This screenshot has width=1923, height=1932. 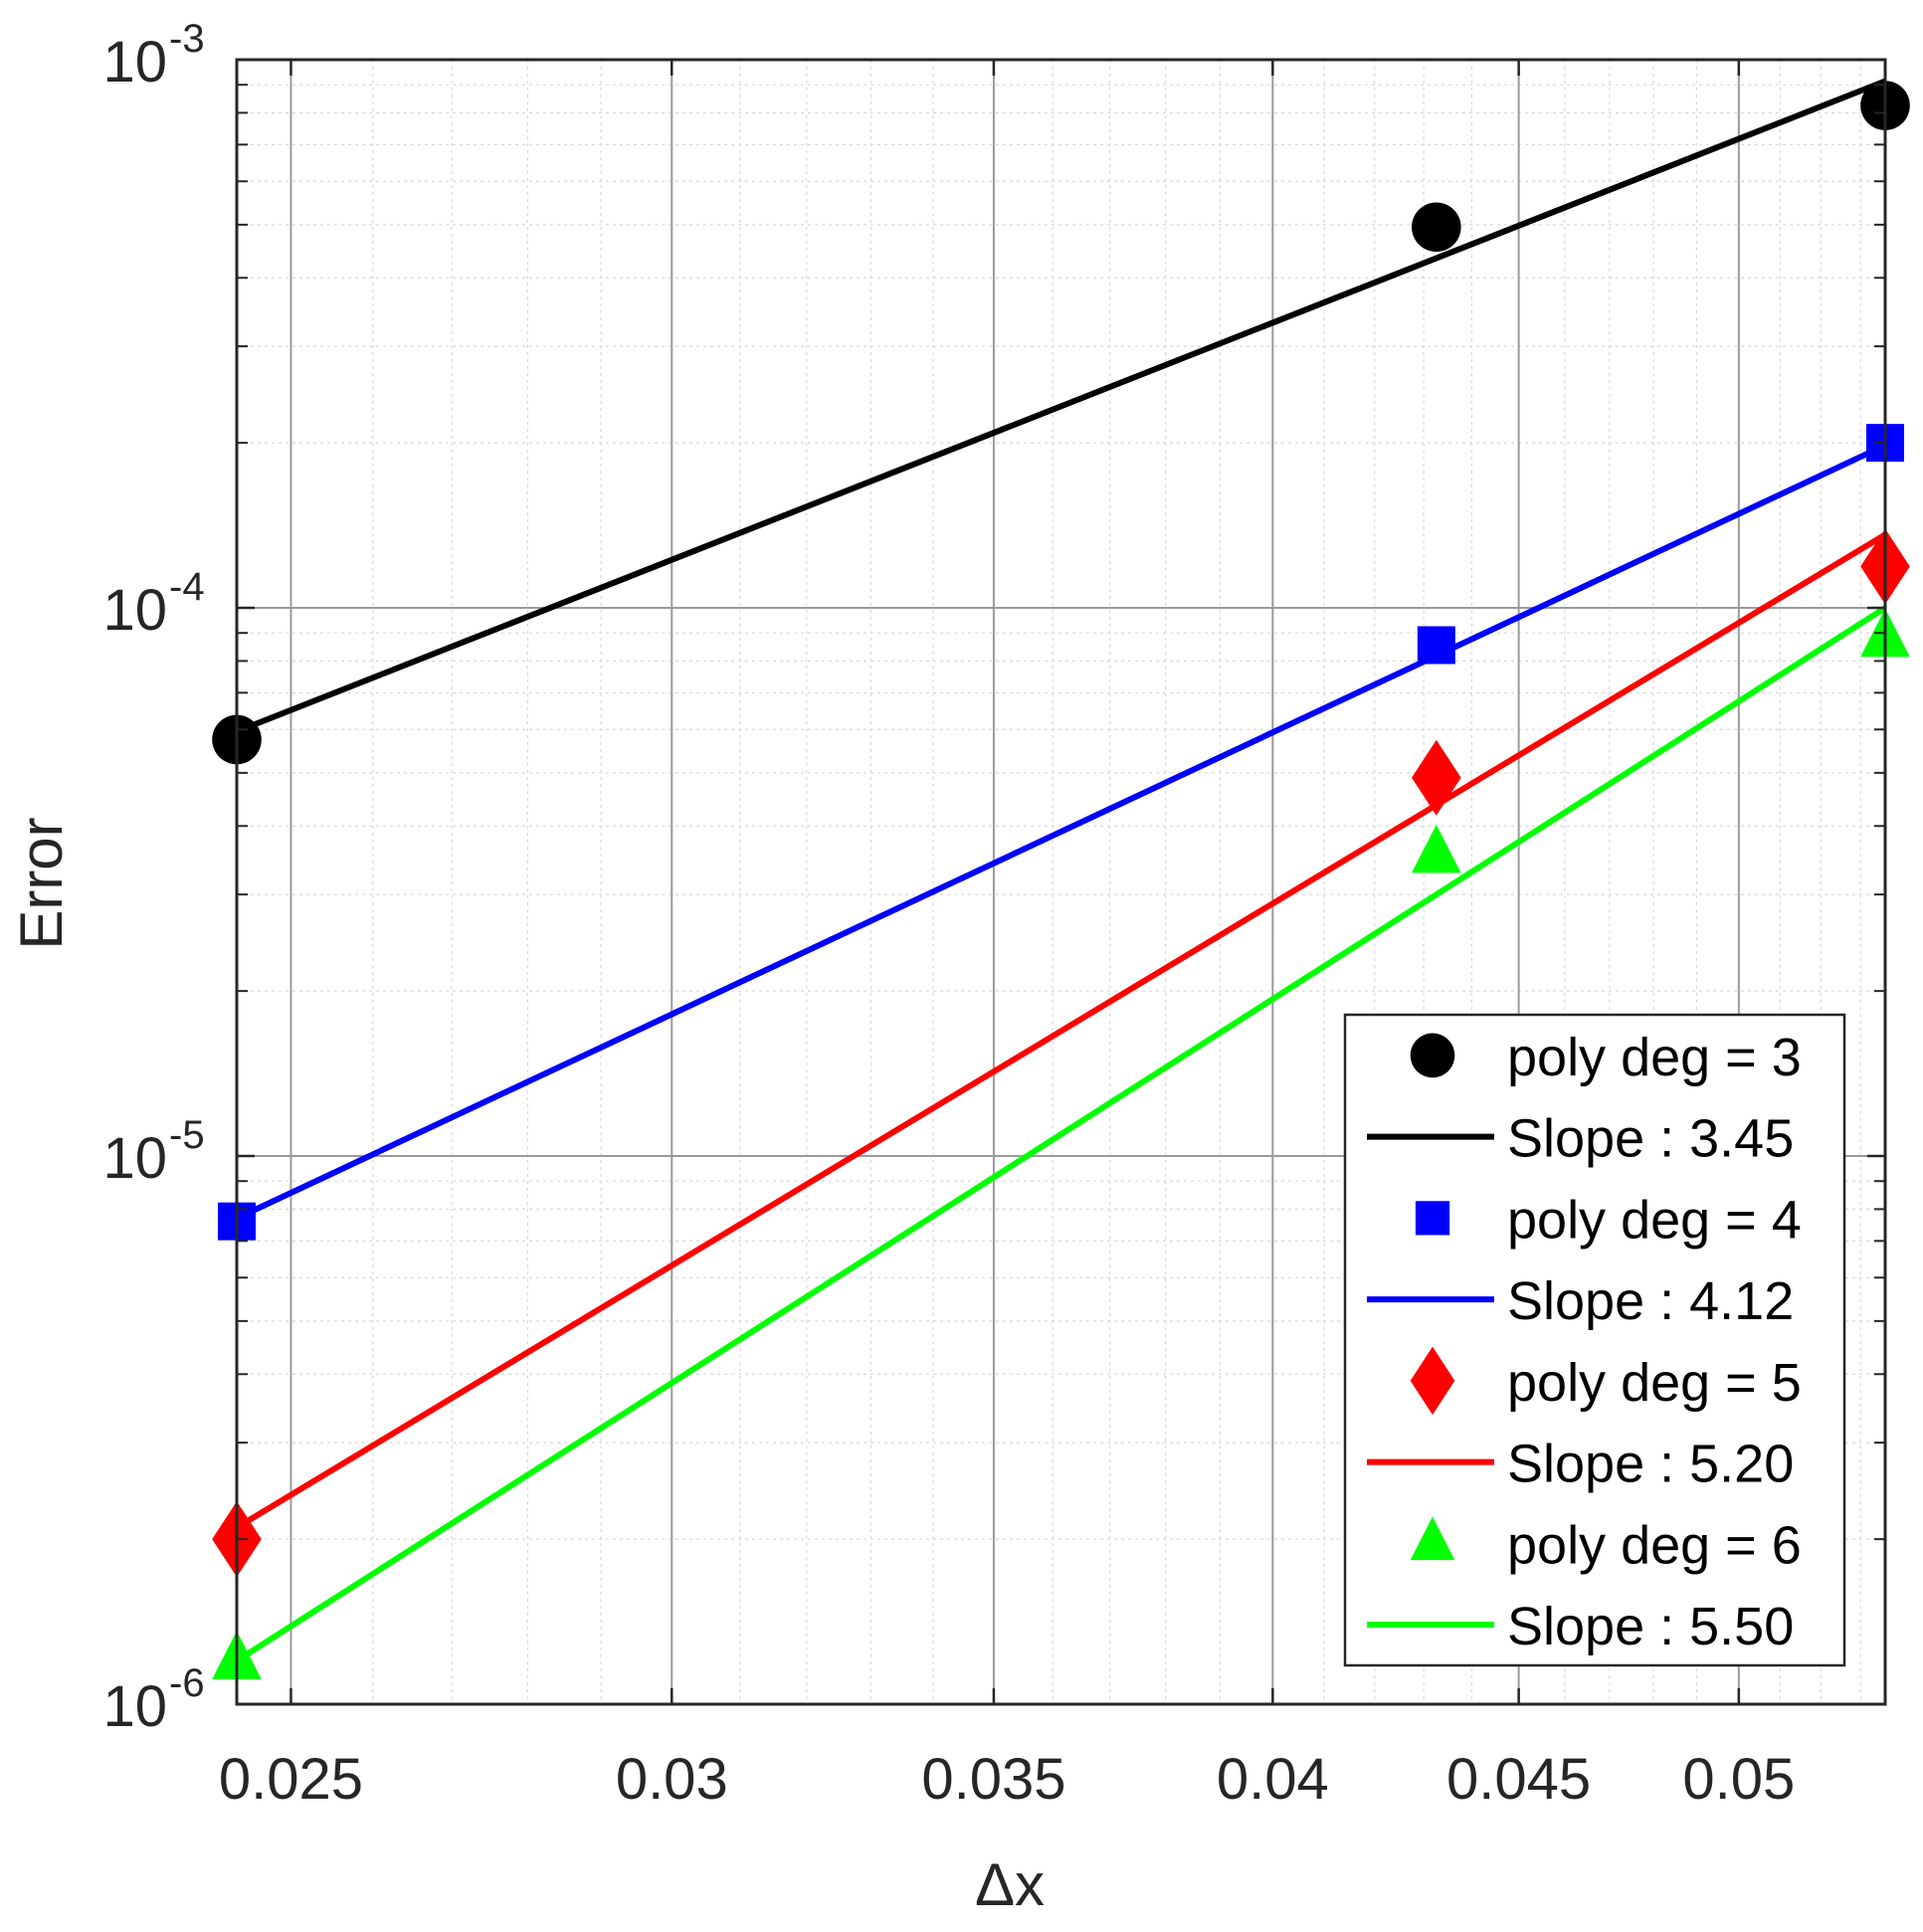 What do you see at coordinates (187, 587) in the screenshot?
I see `y-tick-exponent: -4` at bounding box center [187, 587].